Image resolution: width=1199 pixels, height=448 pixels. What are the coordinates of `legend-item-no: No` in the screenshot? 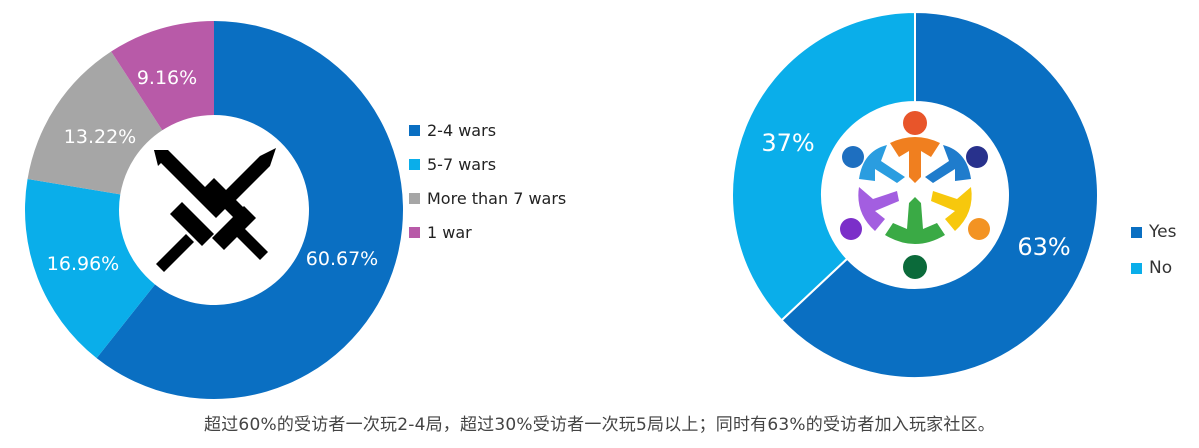 It's located at (1153, 268).